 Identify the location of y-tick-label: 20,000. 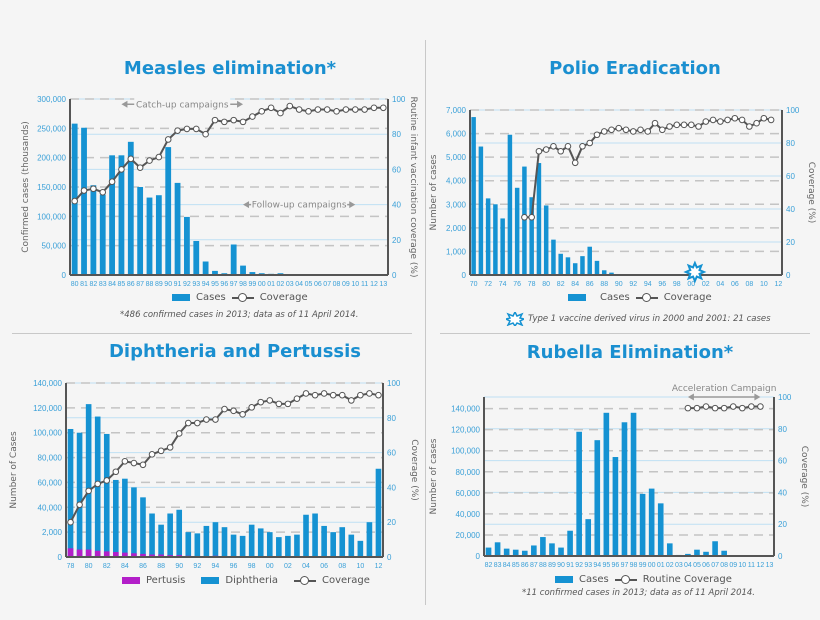
(468, 535).